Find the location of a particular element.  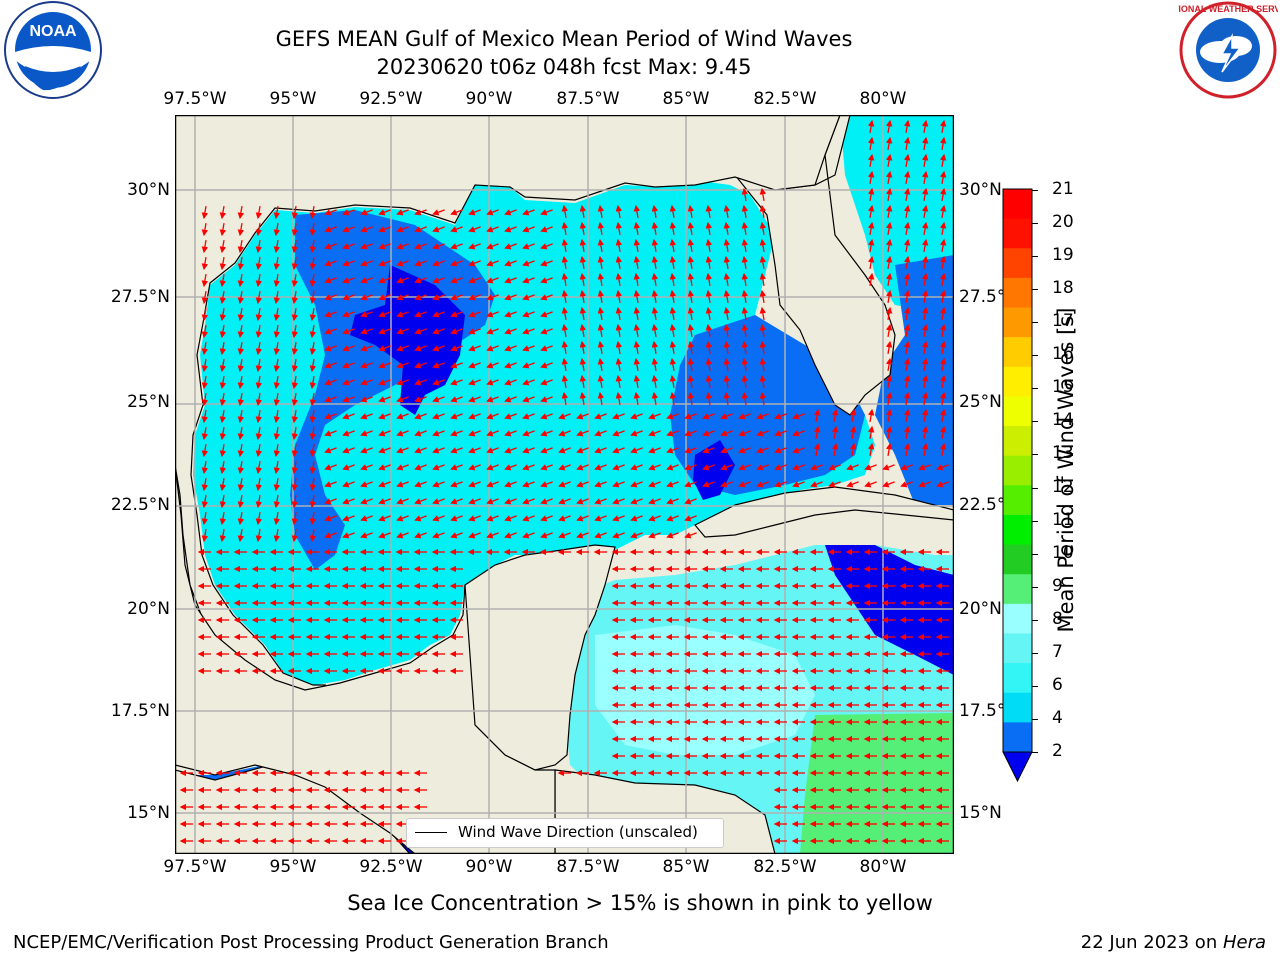

colorbar is located at coordinates (1017, 485).